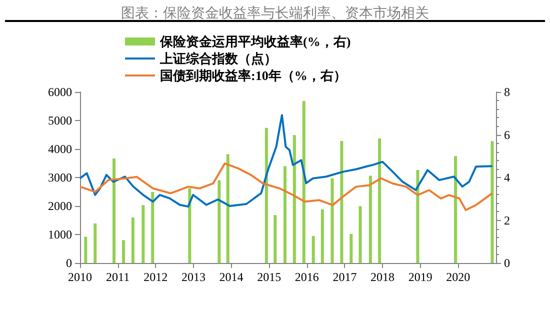 The width and height of the screenshot is (550, 330). I want to click on x-tick-label: 2018, so click(382, 277).